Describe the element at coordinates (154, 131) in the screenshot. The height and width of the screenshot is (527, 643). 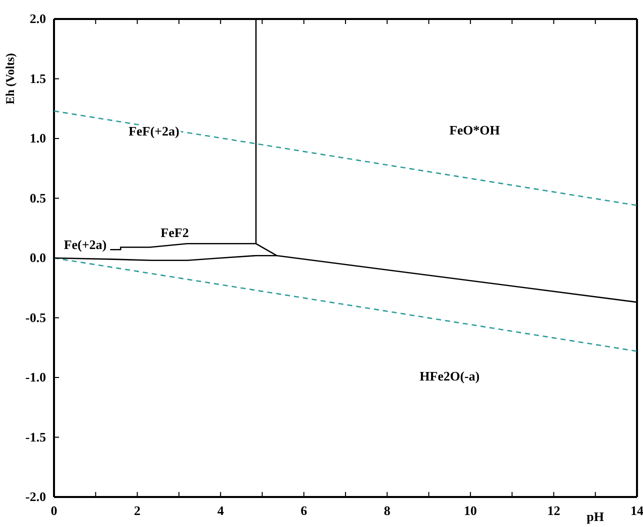
I see `annotation: FeF(+2a)` at that location.